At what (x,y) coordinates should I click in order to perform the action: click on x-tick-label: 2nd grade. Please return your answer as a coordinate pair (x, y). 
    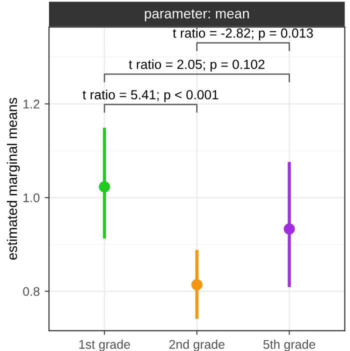
    Looking at the image, I should click on (196, 345).